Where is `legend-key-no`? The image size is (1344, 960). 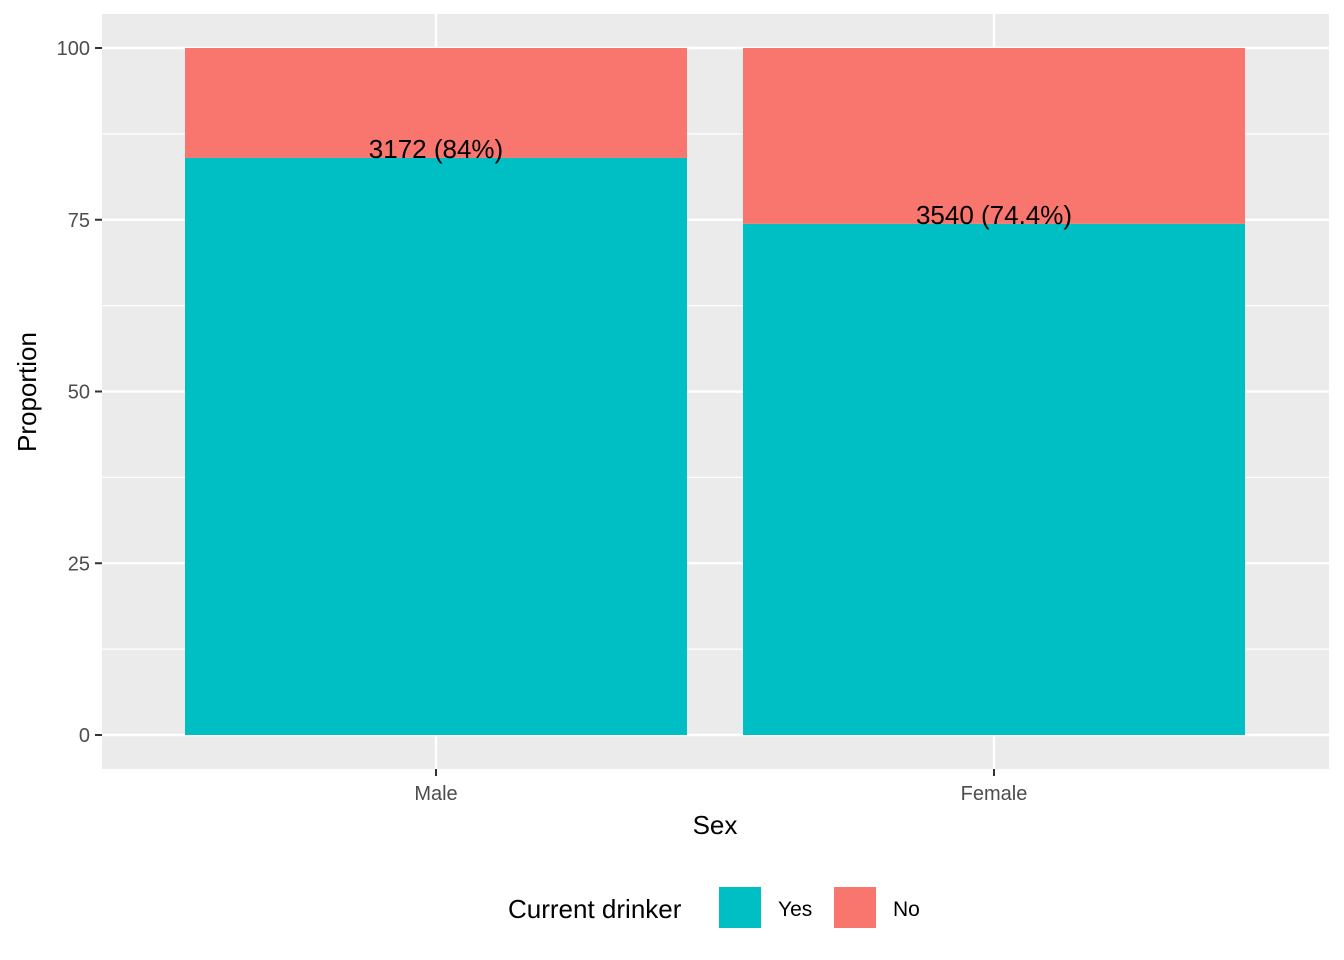 legend-key-no is located at coordinates (855, 907).